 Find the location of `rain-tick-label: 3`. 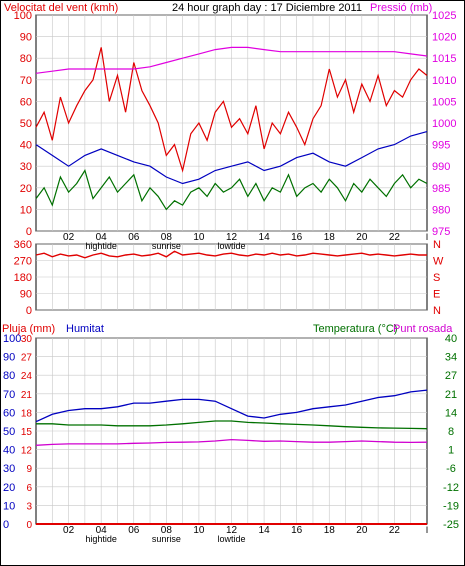

rain-tick-label: 3 is located at coordinates (29, 506).